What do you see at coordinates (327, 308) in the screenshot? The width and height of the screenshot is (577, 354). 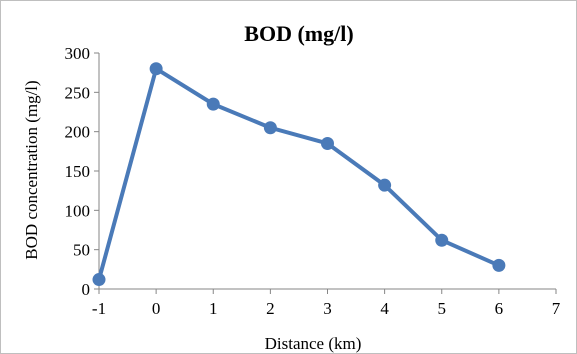 I see `x-tick-label: 3` at bounding box center [327, 308].